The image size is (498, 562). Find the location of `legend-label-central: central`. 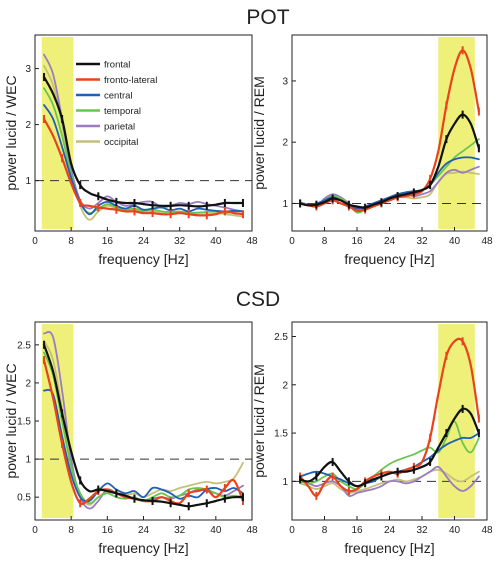

legend-label-central: central is located at coordinates (118, 96).